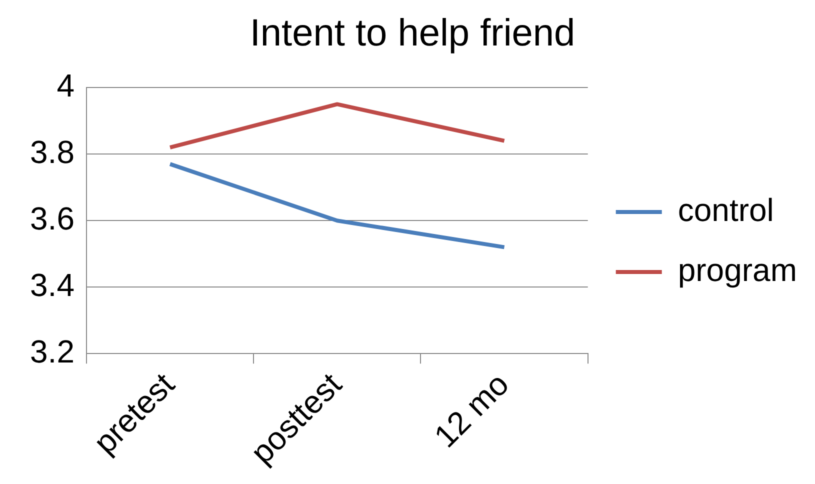 The height and width of the screenshot is (484, 815). I want to click on legend-label: program, so click(737, 270).